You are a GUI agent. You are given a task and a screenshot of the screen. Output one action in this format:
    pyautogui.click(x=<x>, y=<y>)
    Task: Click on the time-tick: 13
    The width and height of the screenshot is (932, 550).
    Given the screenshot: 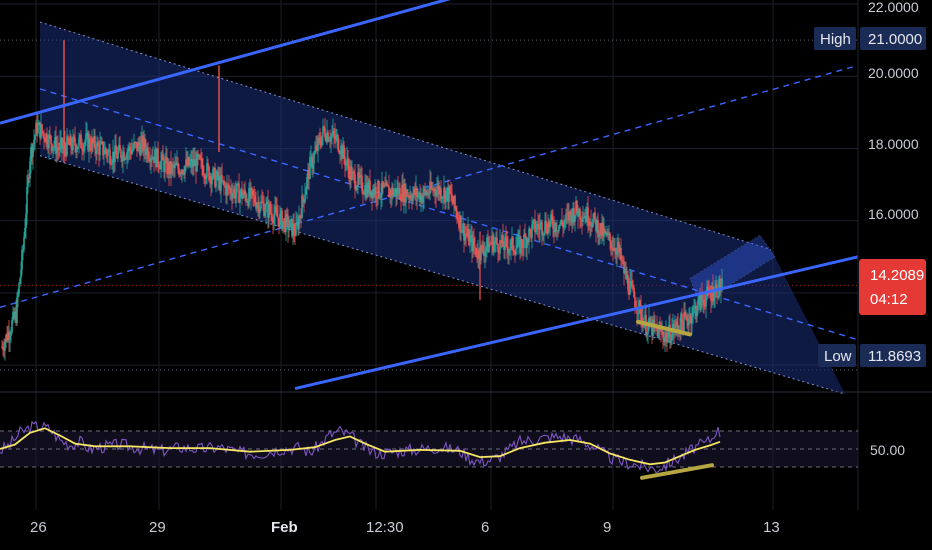 What is the action you would take?
    pyautogui.click(x=771, y=527)
    